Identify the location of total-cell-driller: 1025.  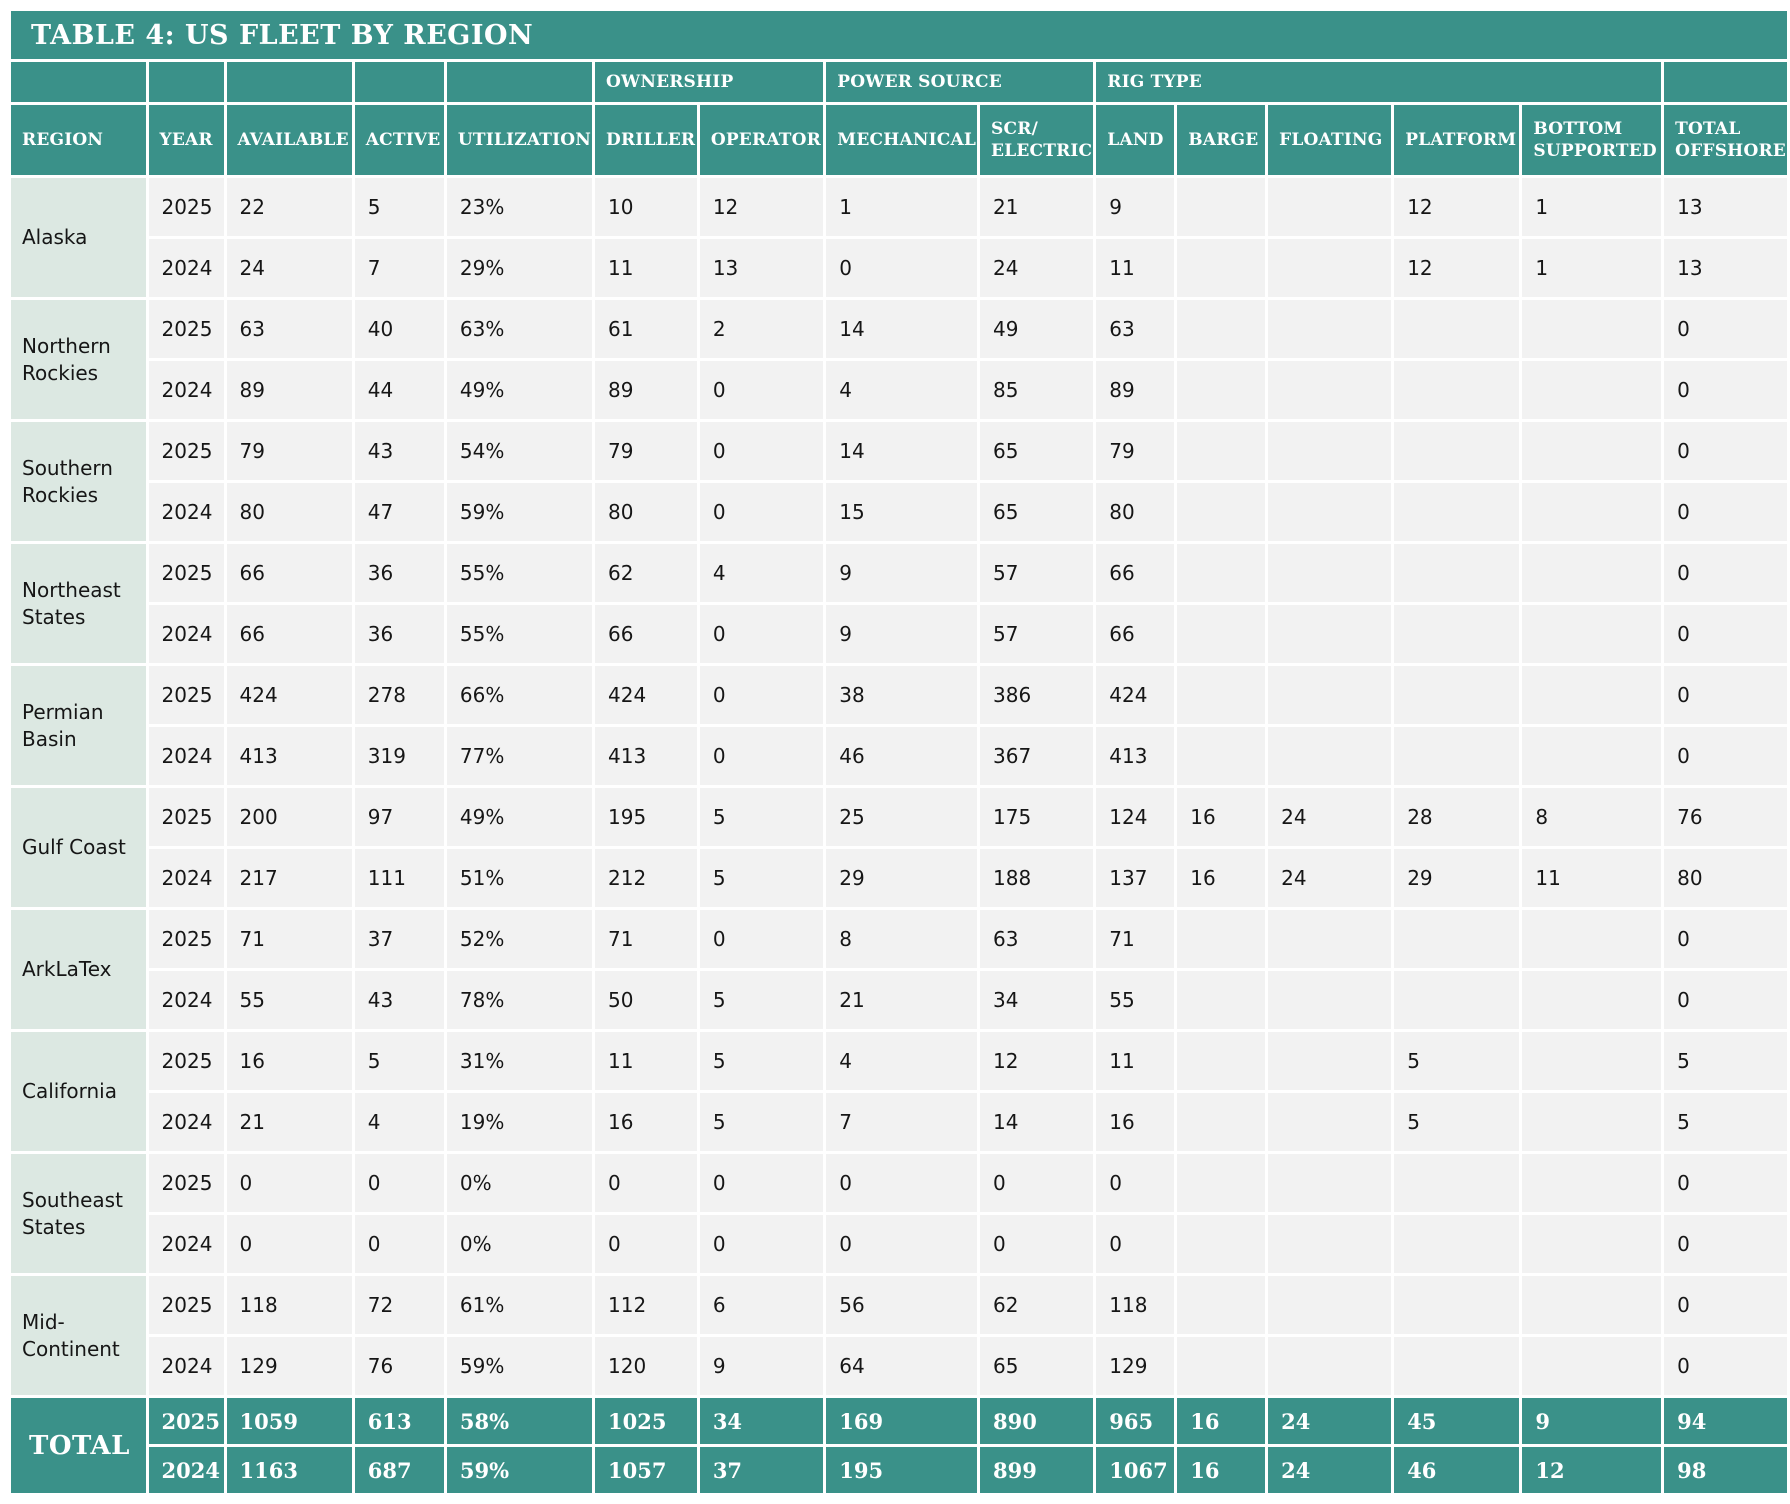
(646, 1421).